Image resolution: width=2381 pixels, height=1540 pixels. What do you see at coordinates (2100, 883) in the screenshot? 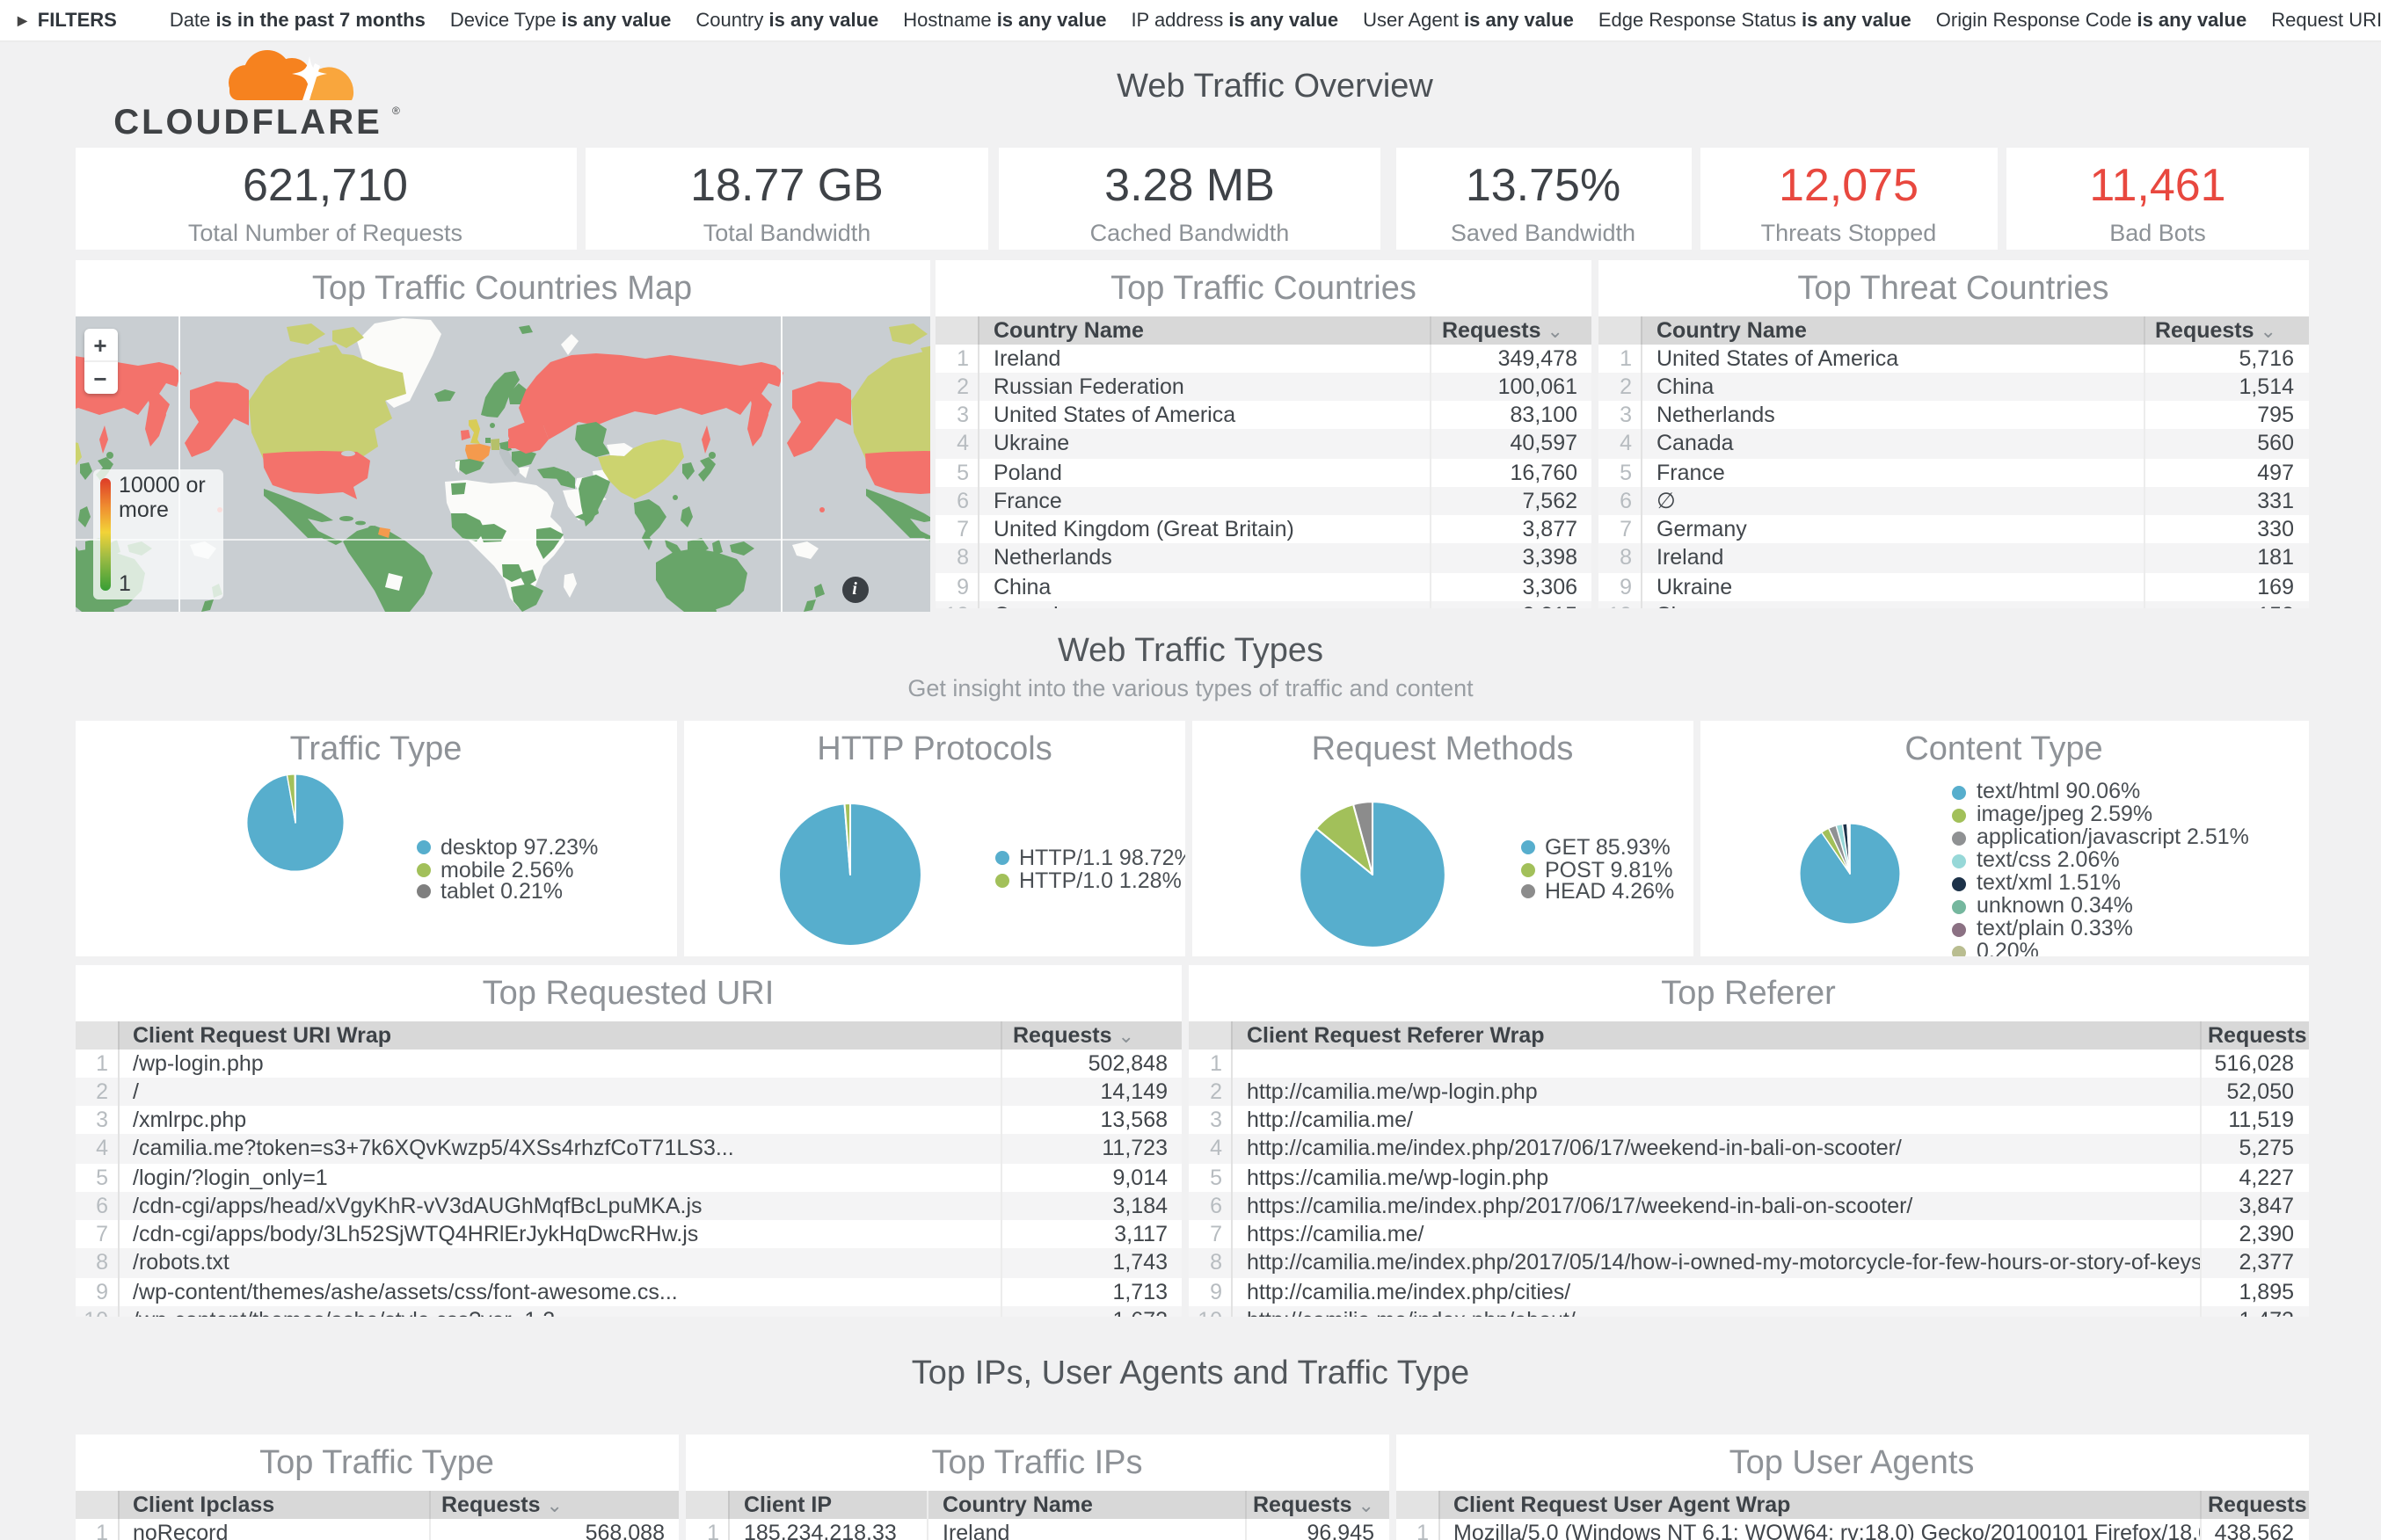
I see `legend-item: text/xml 1.51%` at bounding box center [2100, 883].